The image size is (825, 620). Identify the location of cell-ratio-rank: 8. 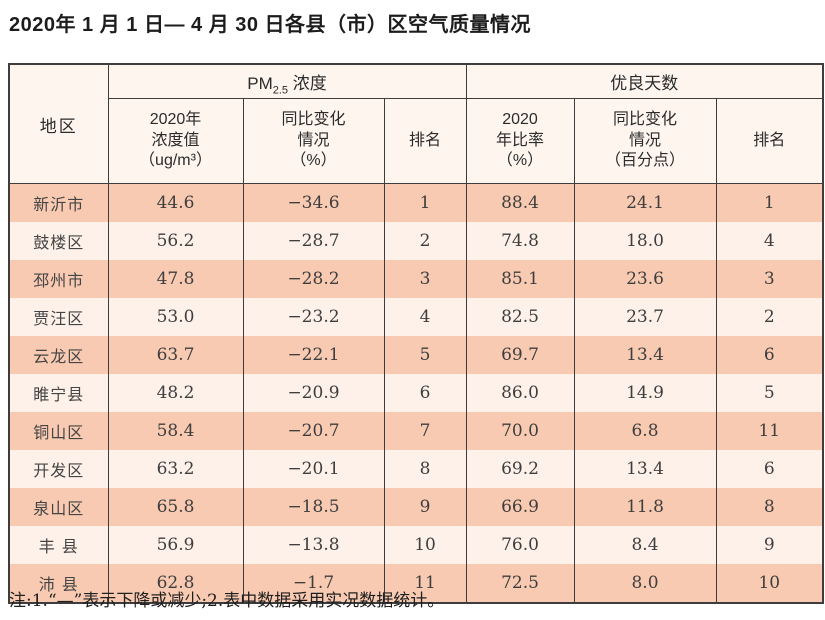
(769, 507).